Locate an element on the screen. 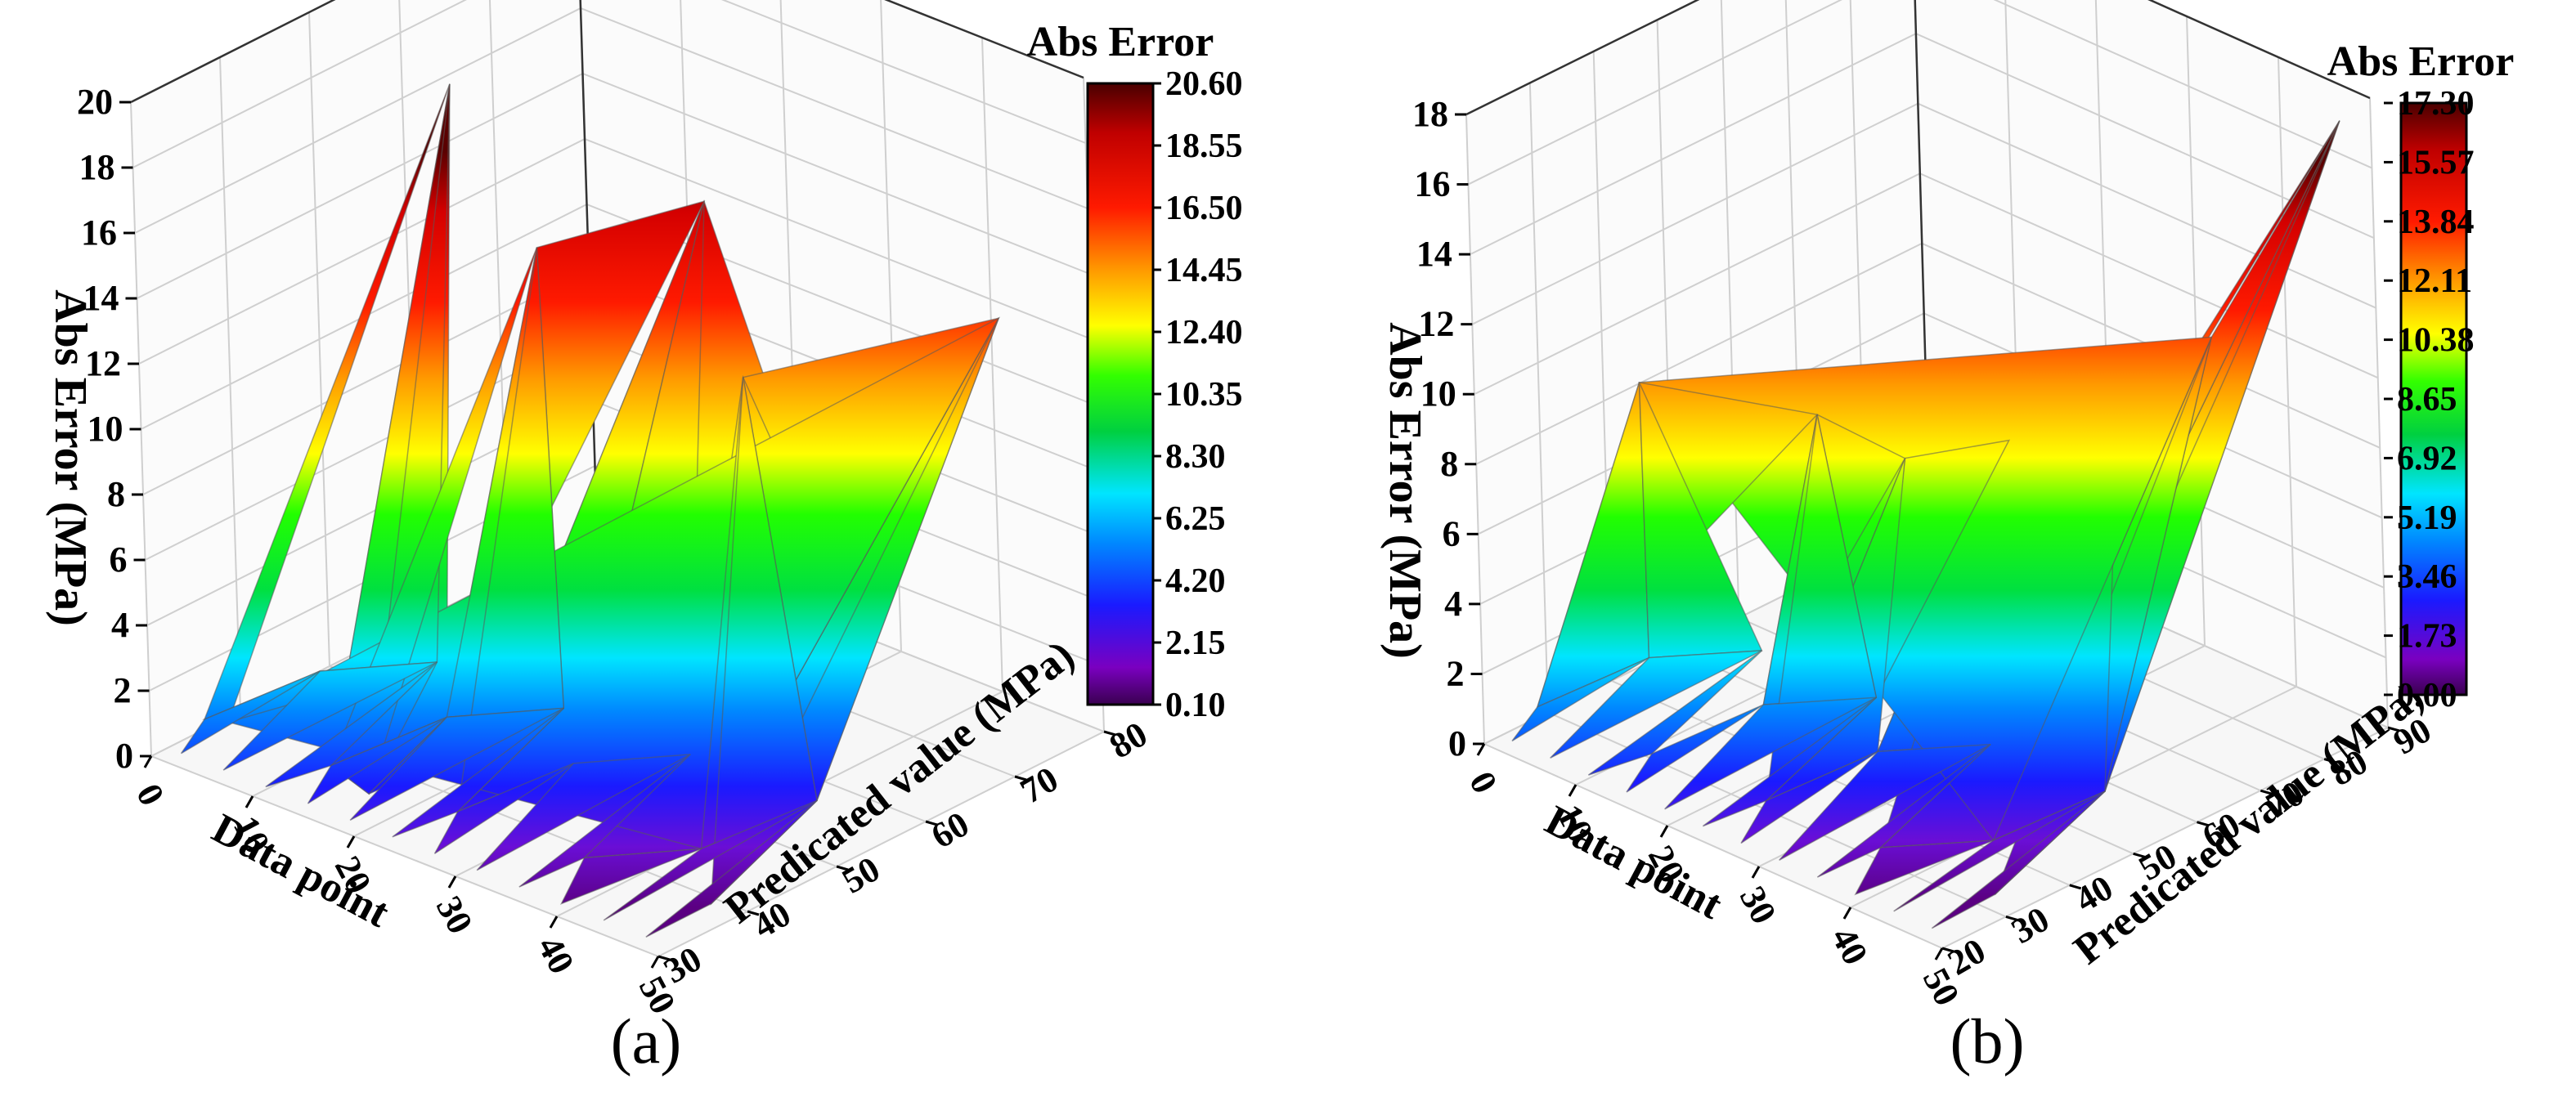  panel-b-colorbar-title: Abs Error is located at coordinates (2421, 62).